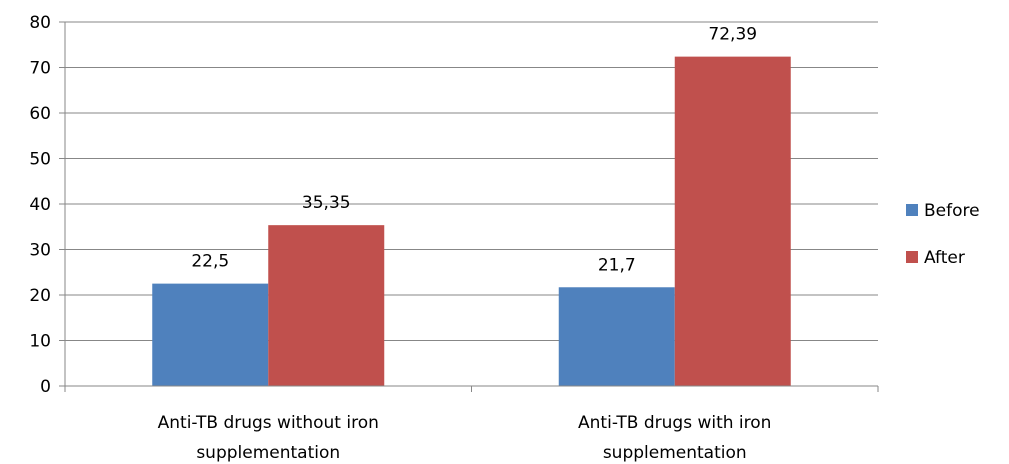 Image resolution: width=1009 pixels, height=464 pixels. What do you see at coordinates (326, 203) in the screenshot?
I see `data-label: 35,35` at bounding box center [326, 203].